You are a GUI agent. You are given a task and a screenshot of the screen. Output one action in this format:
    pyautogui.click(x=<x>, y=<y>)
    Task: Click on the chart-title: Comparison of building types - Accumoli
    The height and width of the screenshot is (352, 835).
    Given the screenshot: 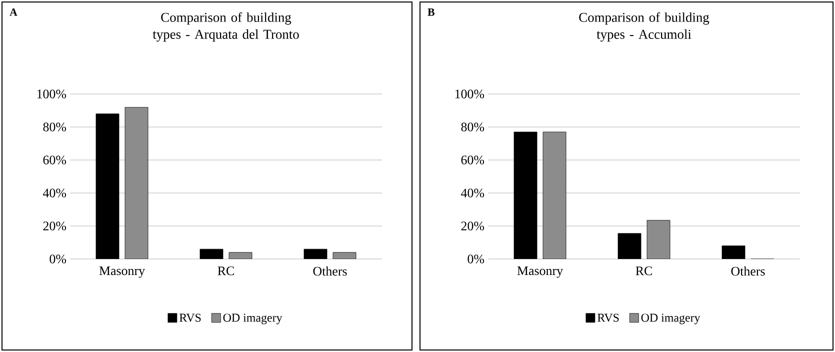 What is the action you would take?
    pyautogui.click(x=644, y=27)
    